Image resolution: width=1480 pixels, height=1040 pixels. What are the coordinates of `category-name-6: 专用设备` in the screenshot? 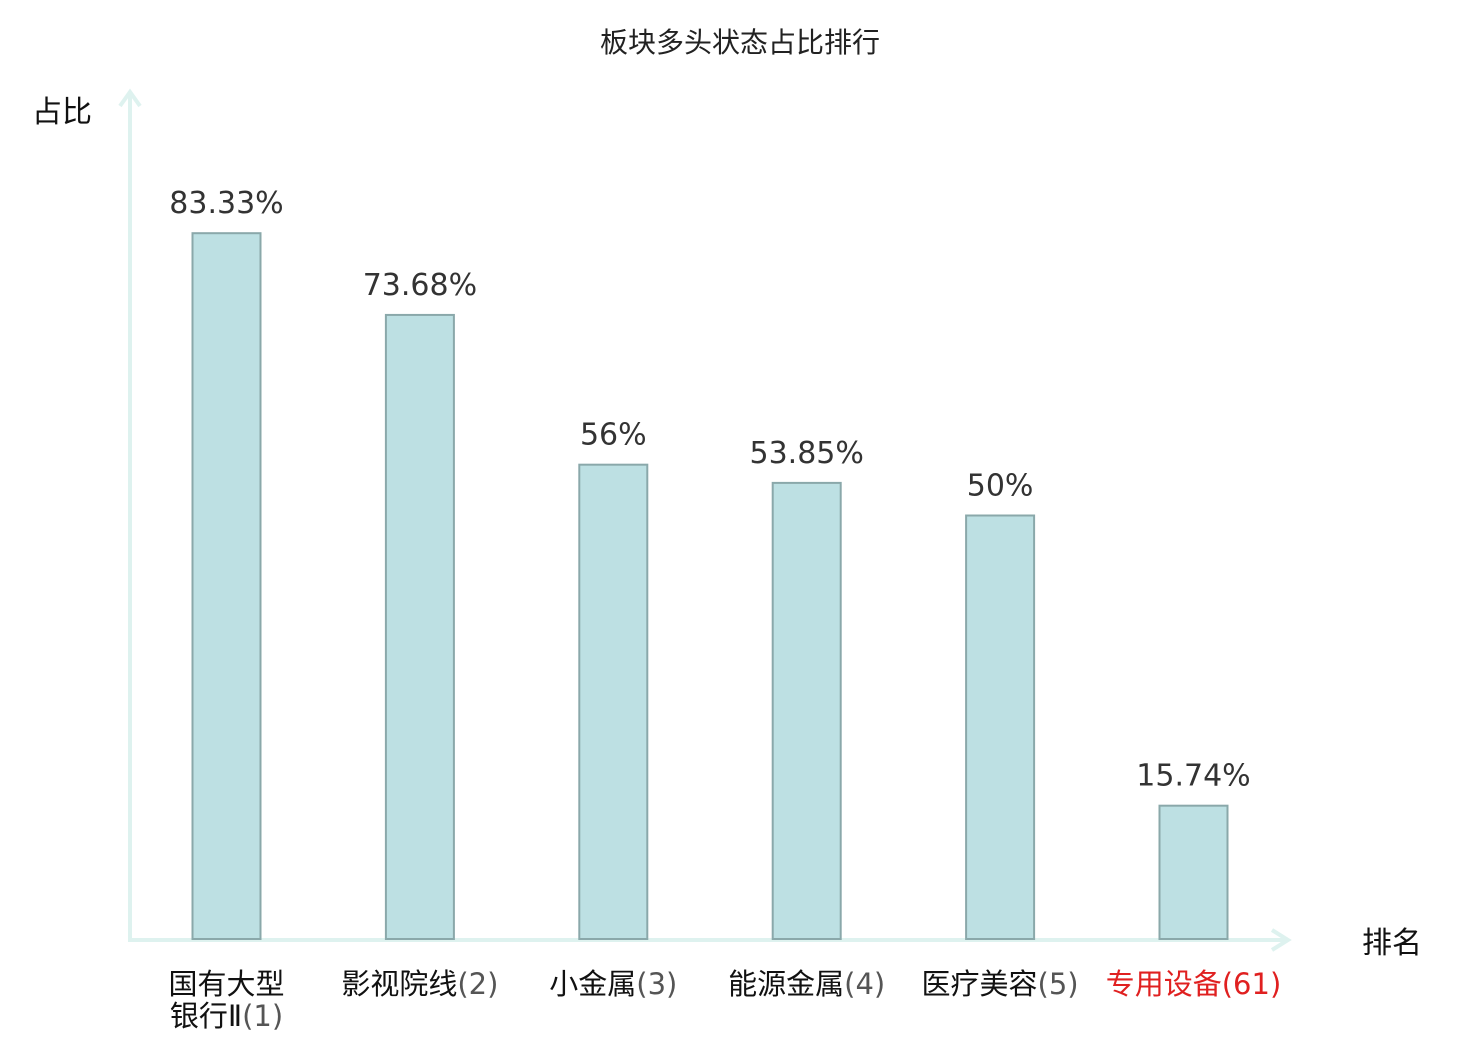 It's located at (1164, 984).